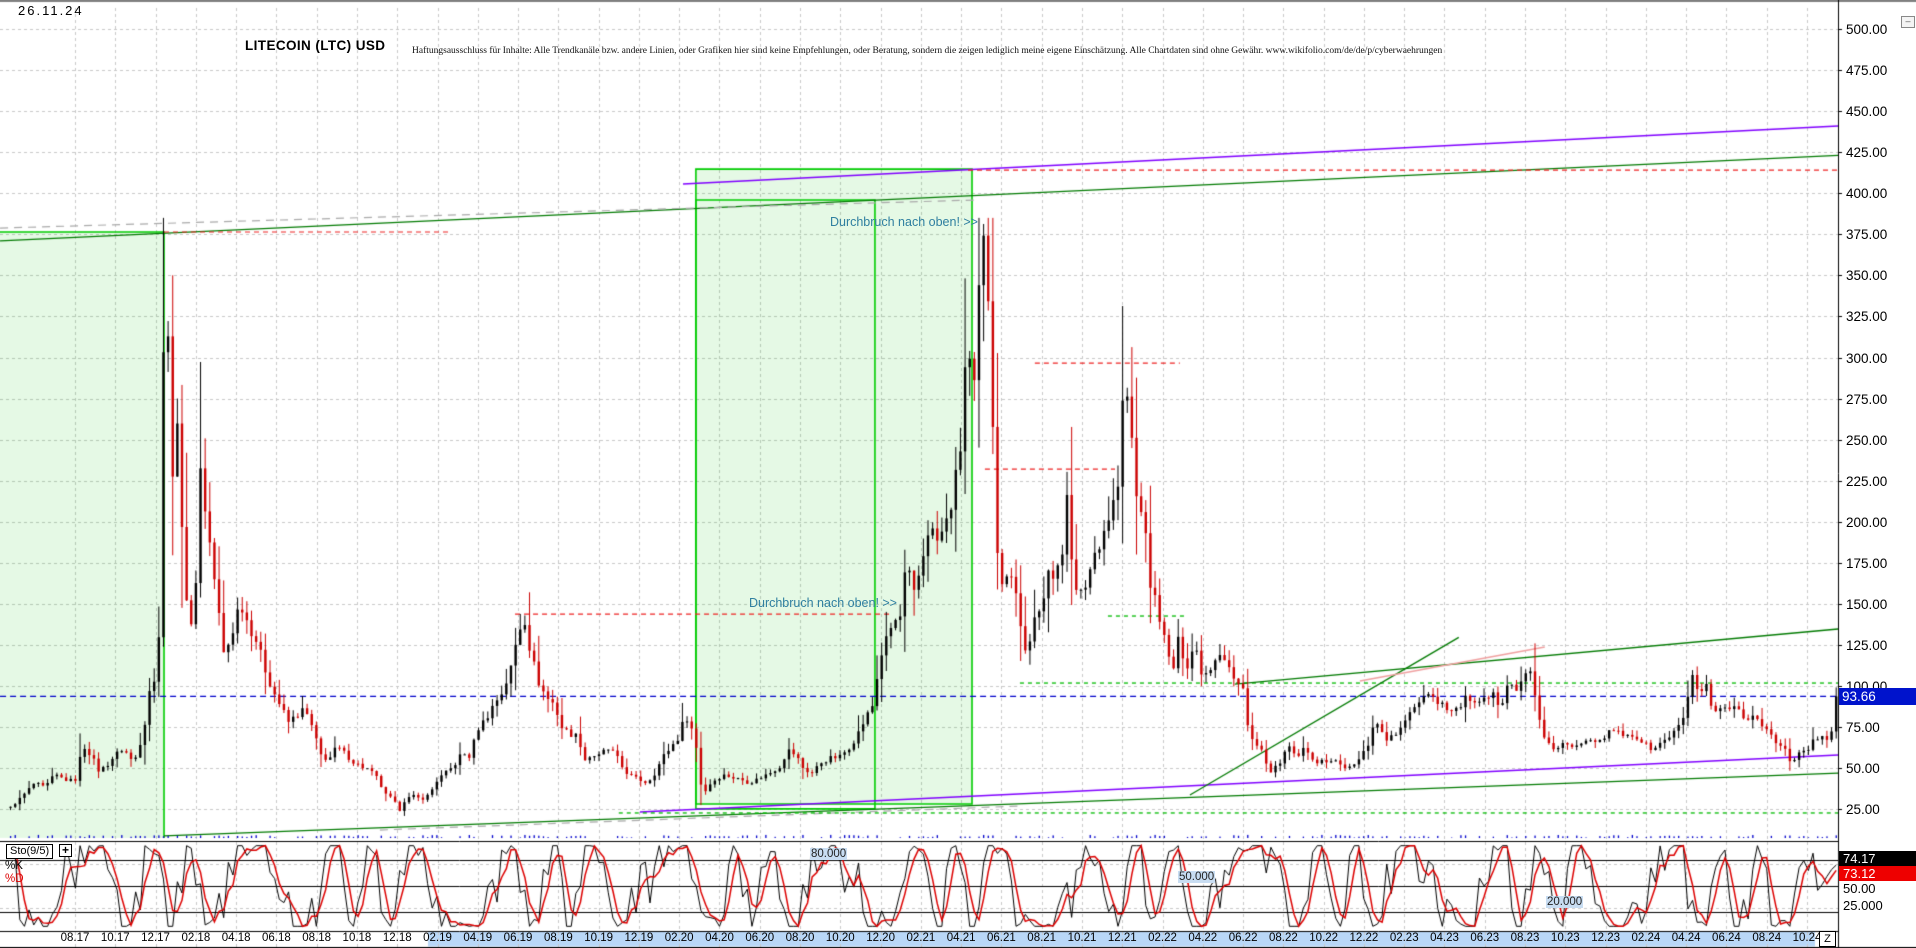 The width and height of the screenshot is (1916, 948). Describe the element at coordinates (315, 45) in the screenshot. I see `page-title: LITECOIN (LTC) USD` at that location.